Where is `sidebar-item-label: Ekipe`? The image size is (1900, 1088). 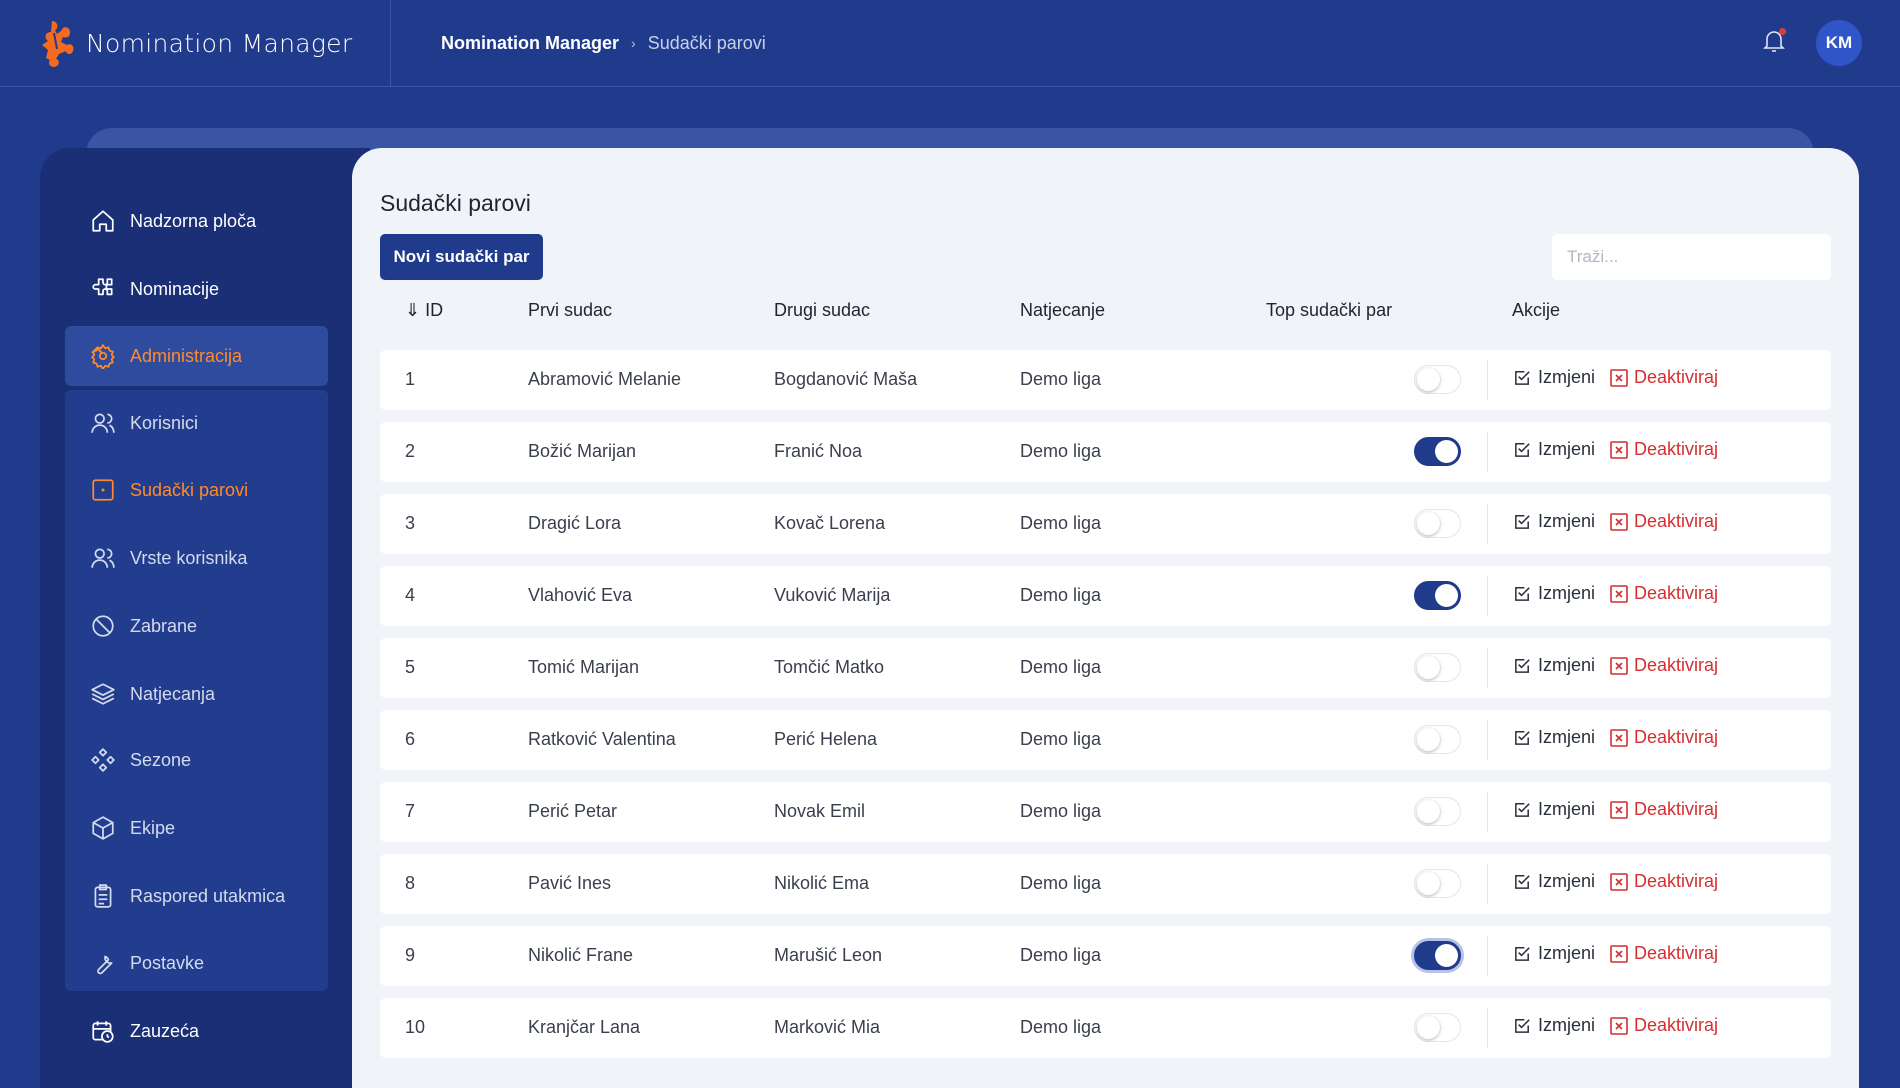
sidebar-item-label: Ekipe is located at coordinates (153, 827).